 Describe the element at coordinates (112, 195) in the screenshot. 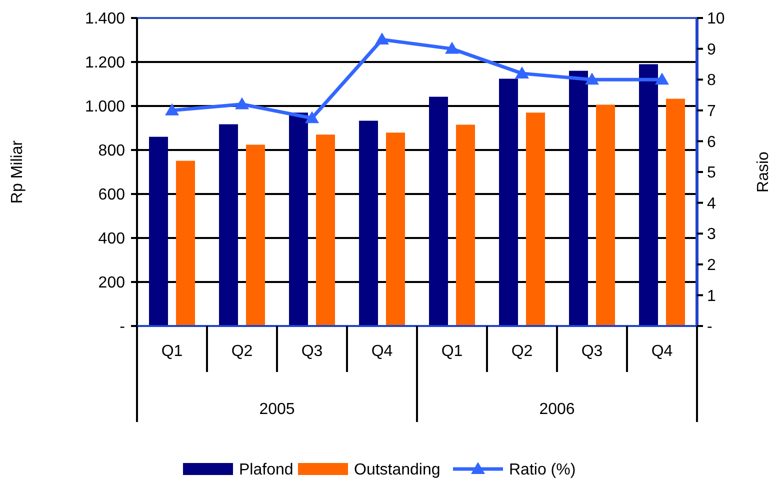

I see `y-tick-label: 600` at that location.